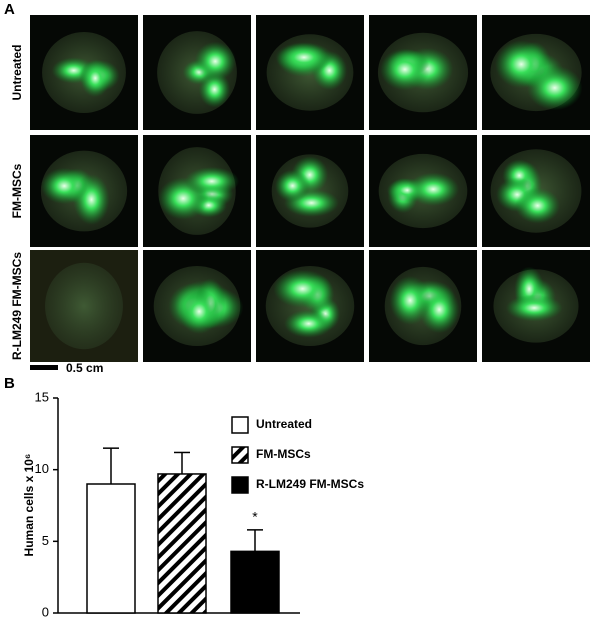 The height and width of the screenshot is (636, 600). I want to click on y-tick-label: 5, so click(45, 540).